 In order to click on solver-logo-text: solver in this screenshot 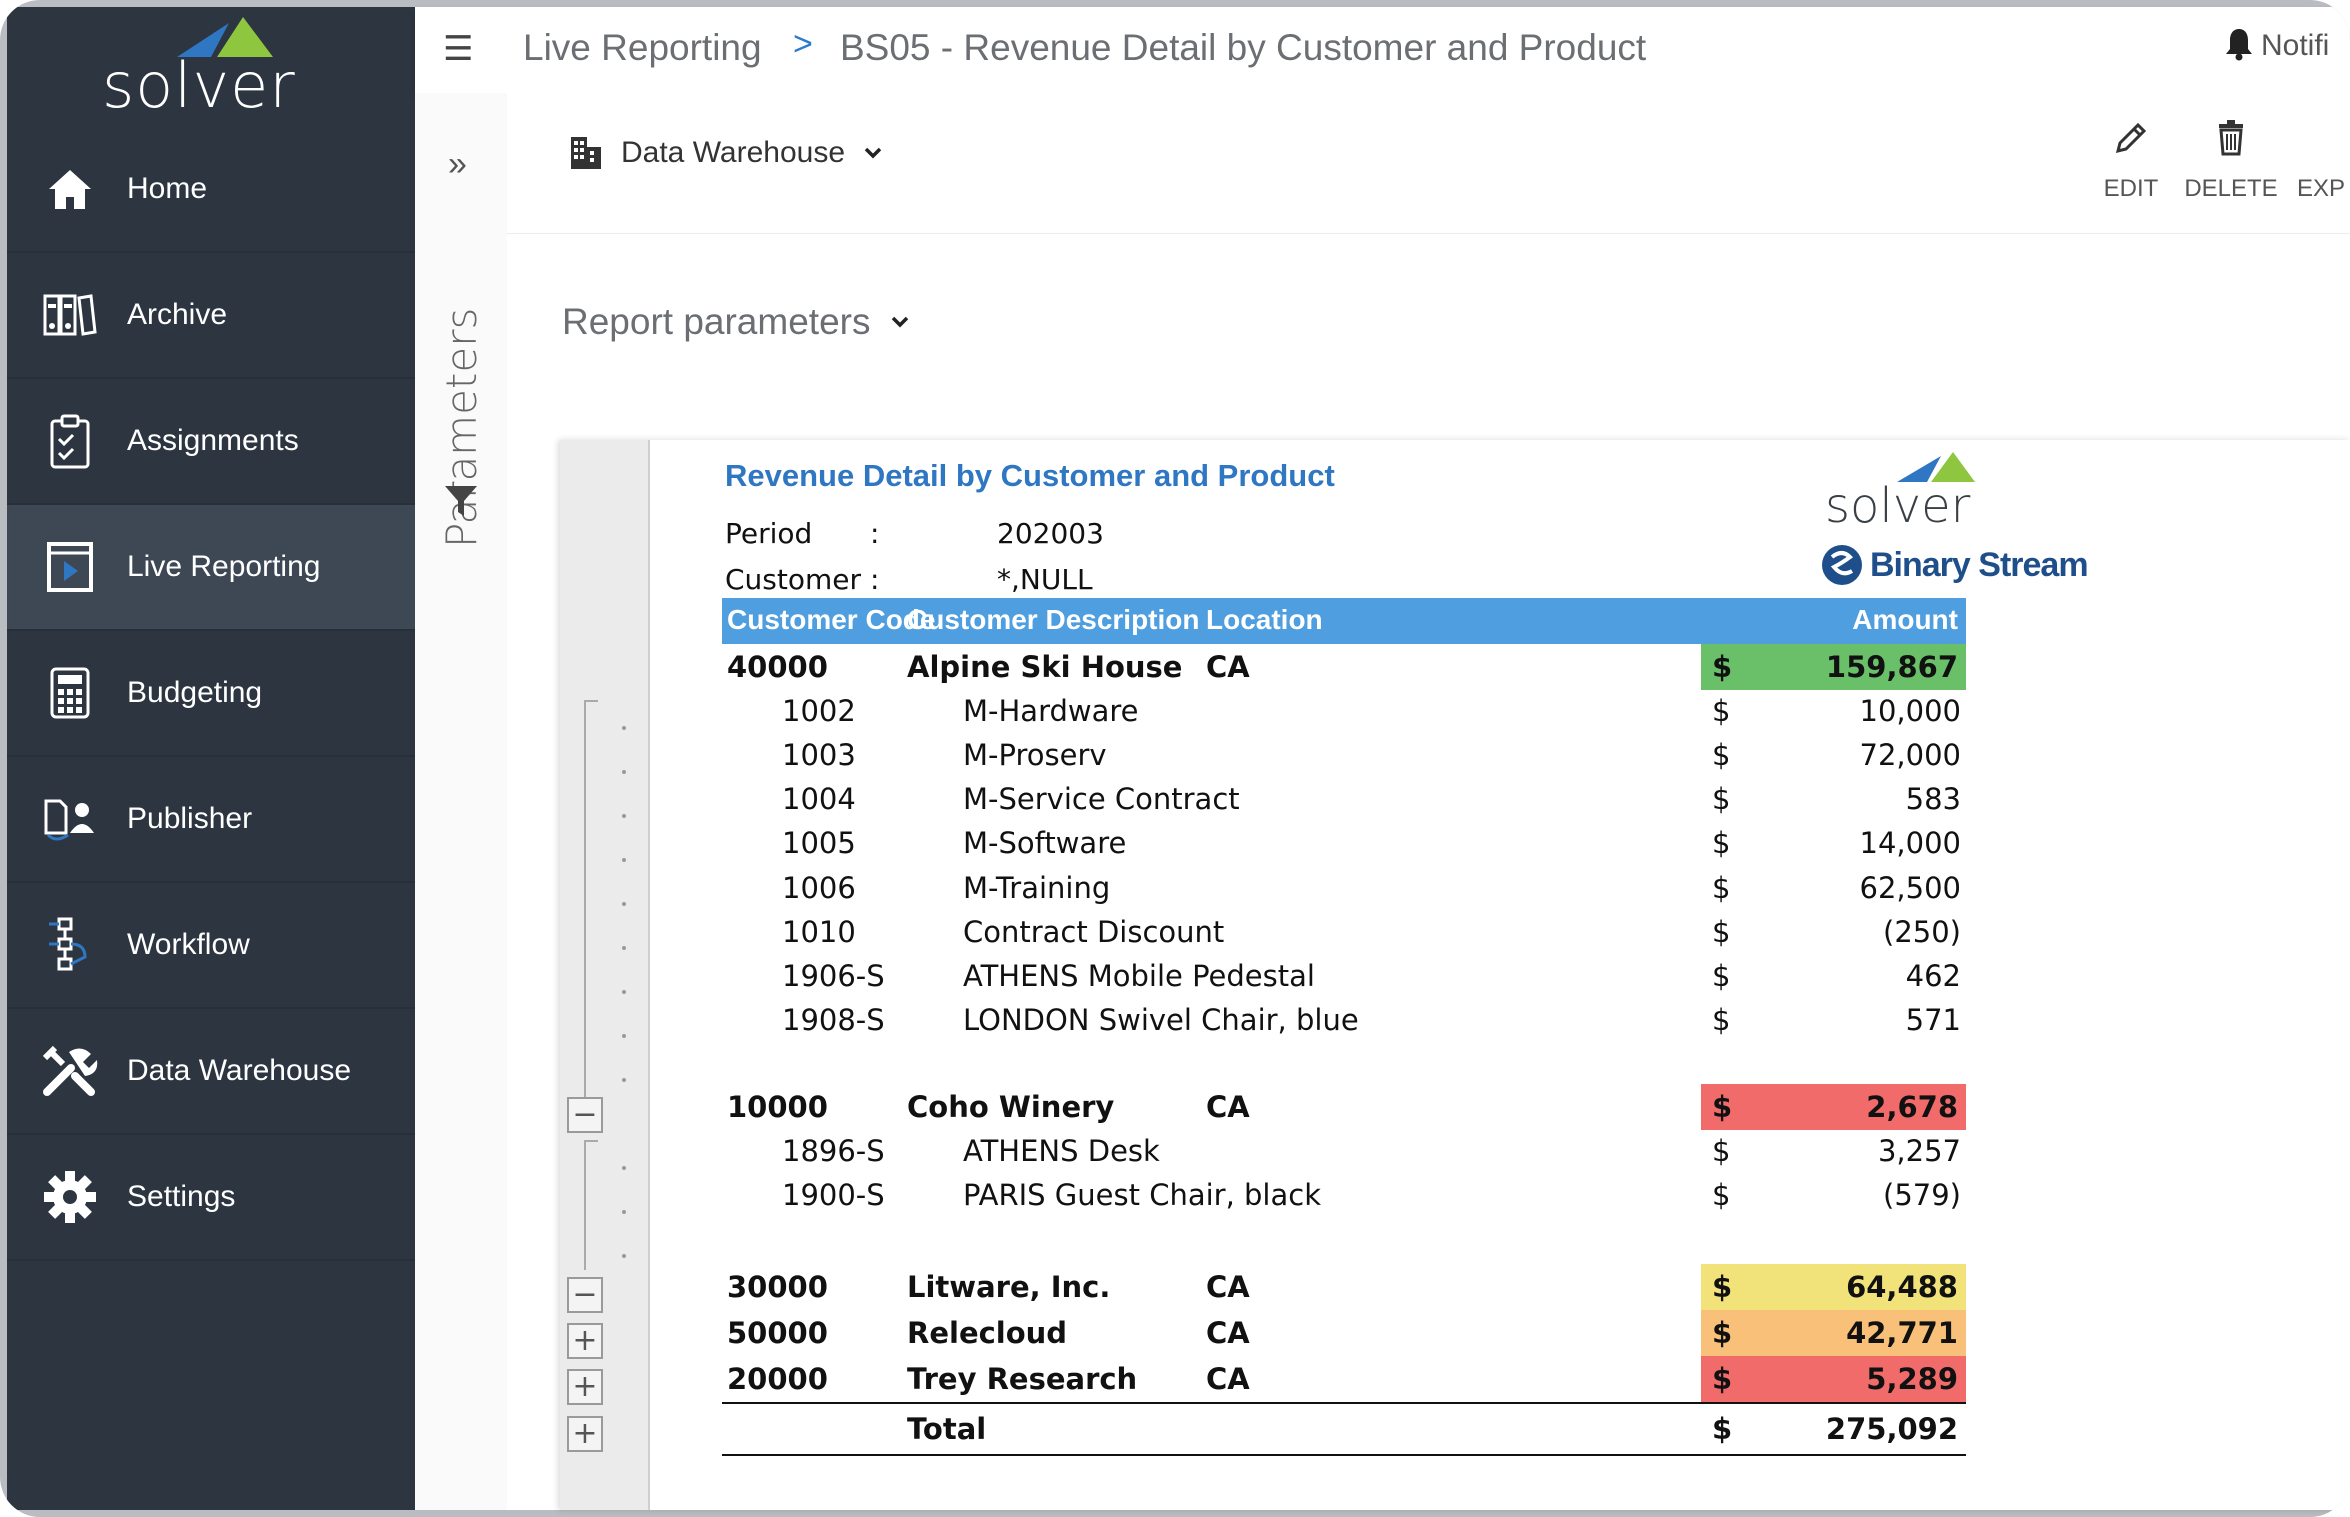, I will do `click(199, 85)`.